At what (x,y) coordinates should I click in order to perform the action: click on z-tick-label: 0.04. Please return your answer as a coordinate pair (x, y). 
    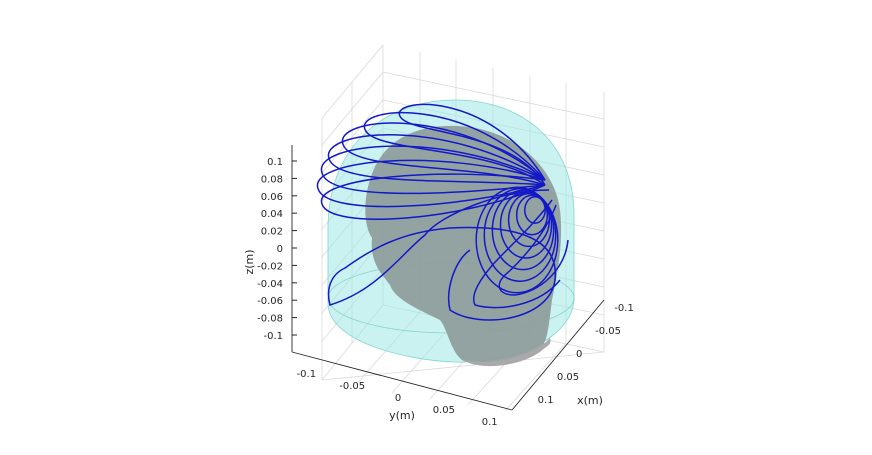
    Looking at the image, I should click on (272, 214).